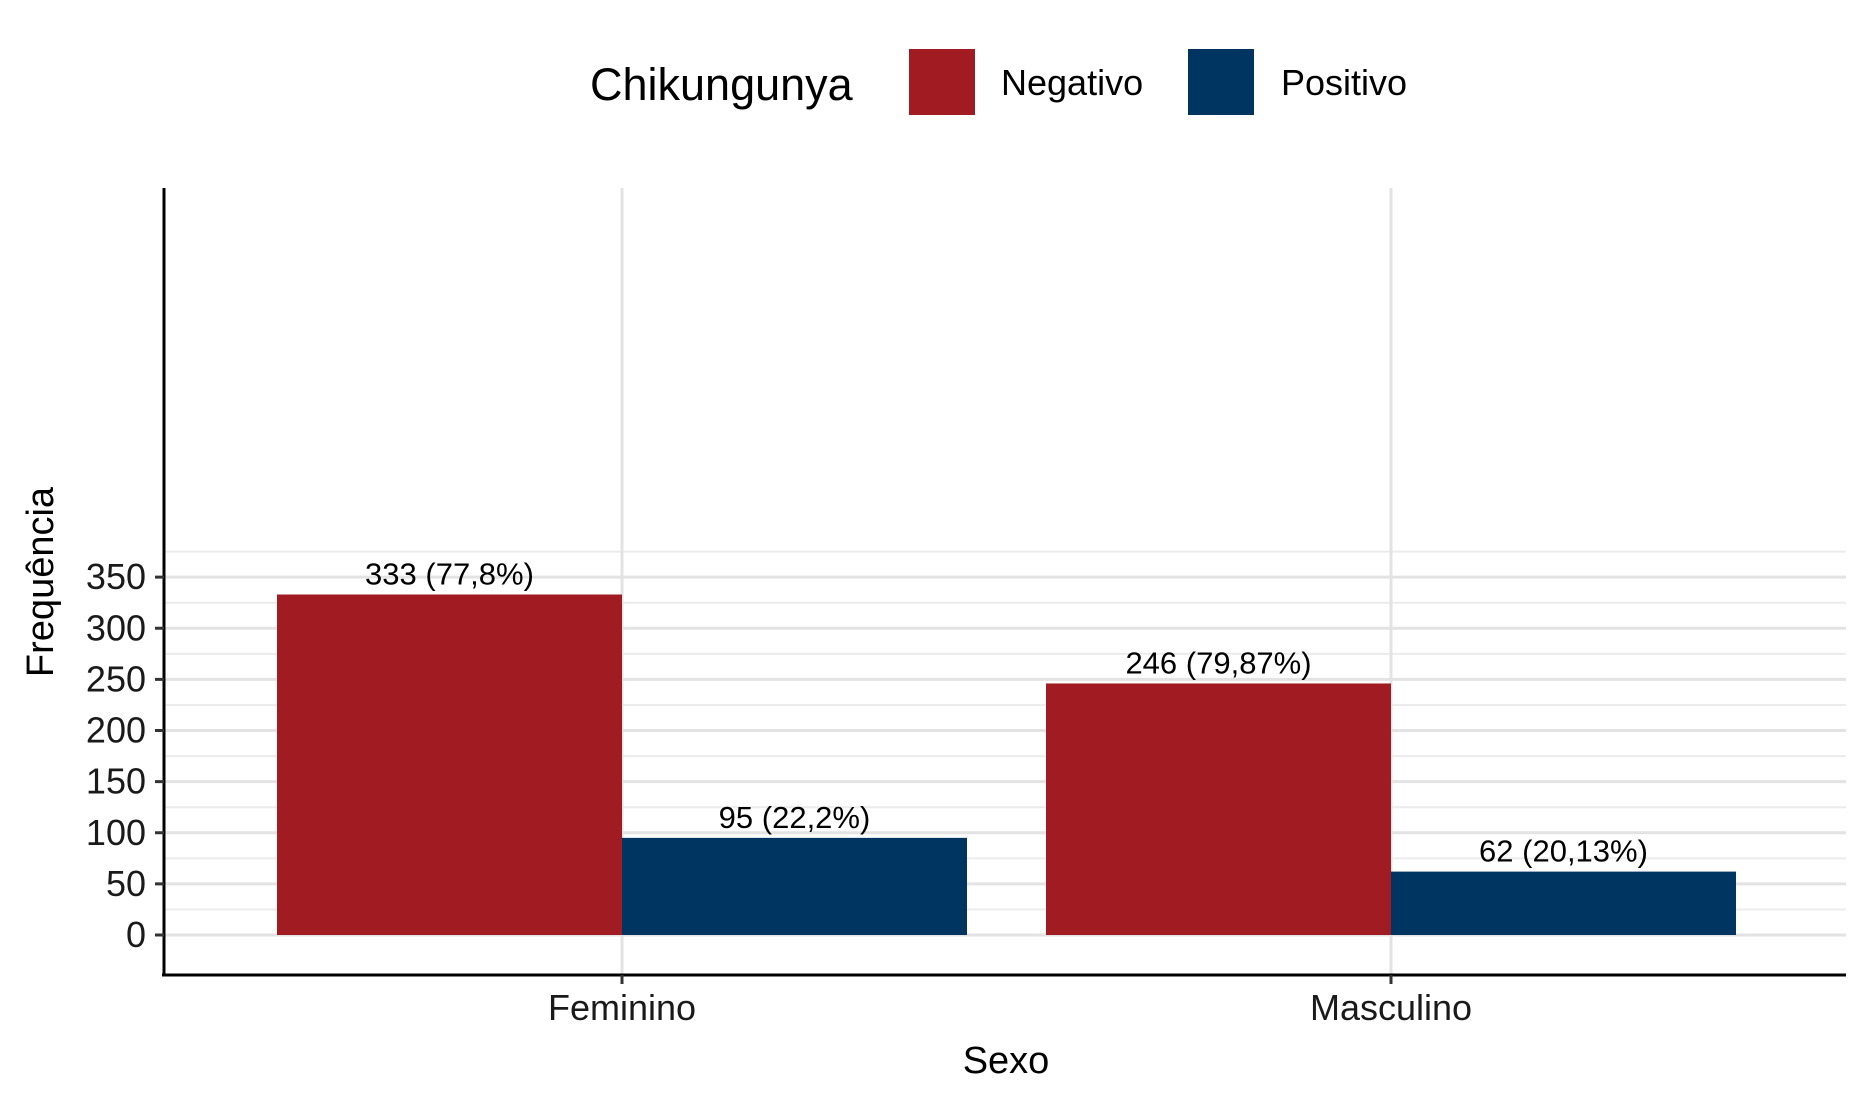 This screenshot has width=1866, height=1098. What do you see at coordinates (795, 817) in the screenshot?
I see `data-label: 95 (22,2%)` at bounding box center [795, 817].